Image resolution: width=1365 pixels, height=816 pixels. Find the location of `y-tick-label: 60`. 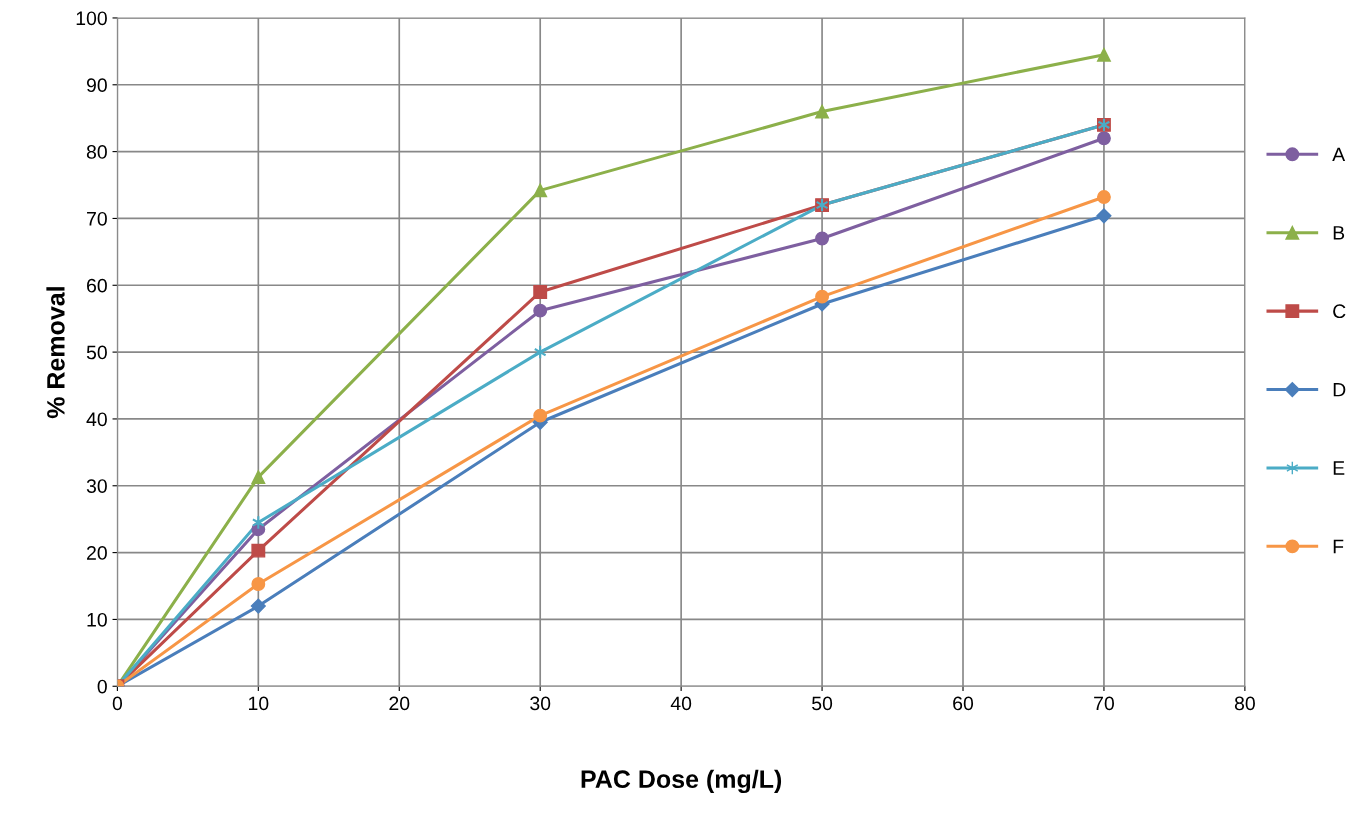

y-tick-label: 60 is located at coordinates (97, 285).